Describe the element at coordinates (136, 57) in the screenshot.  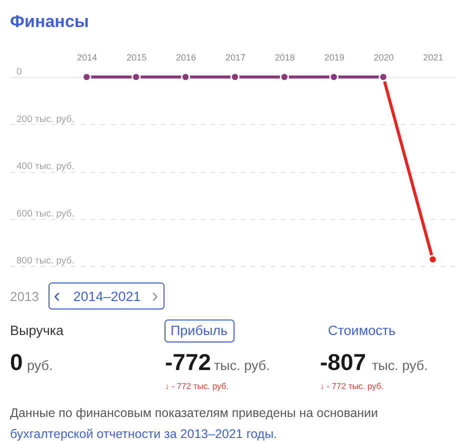
I see `x-tick-label: 2015` at that location.